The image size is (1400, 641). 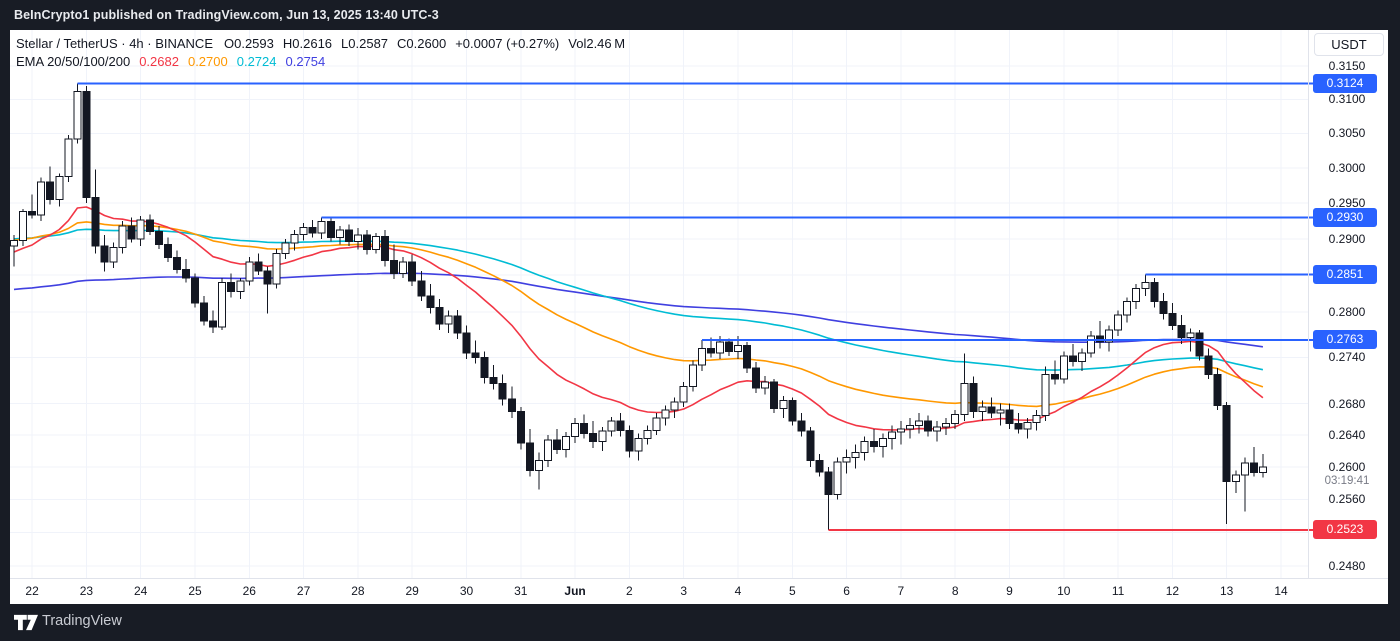 What do you see at coordinates (114, 43) in the screenshot?
I see `symbol-title: Stellar / TetherUS · 4h · BINANCE` at bounding box center [114, 43].